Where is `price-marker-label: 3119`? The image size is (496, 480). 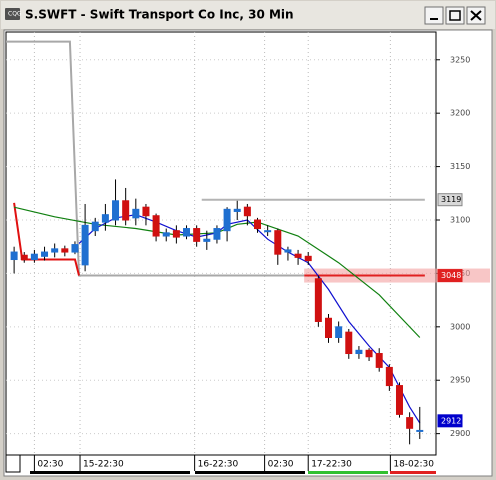
price-marker-label: 3119 is located at coordinates (451, 199).